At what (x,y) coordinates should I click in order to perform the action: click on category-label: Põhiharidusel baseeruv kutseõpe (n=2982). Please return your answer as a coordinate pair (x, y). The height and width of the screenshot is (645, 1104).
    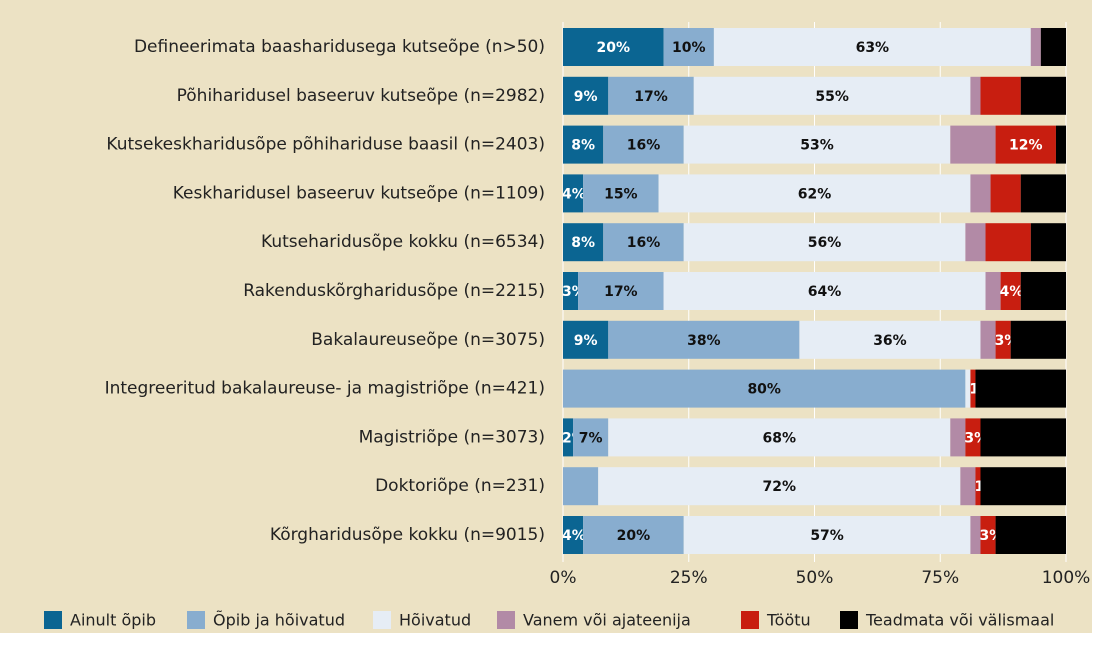
    Looking at the image, I should click on (361, 96).